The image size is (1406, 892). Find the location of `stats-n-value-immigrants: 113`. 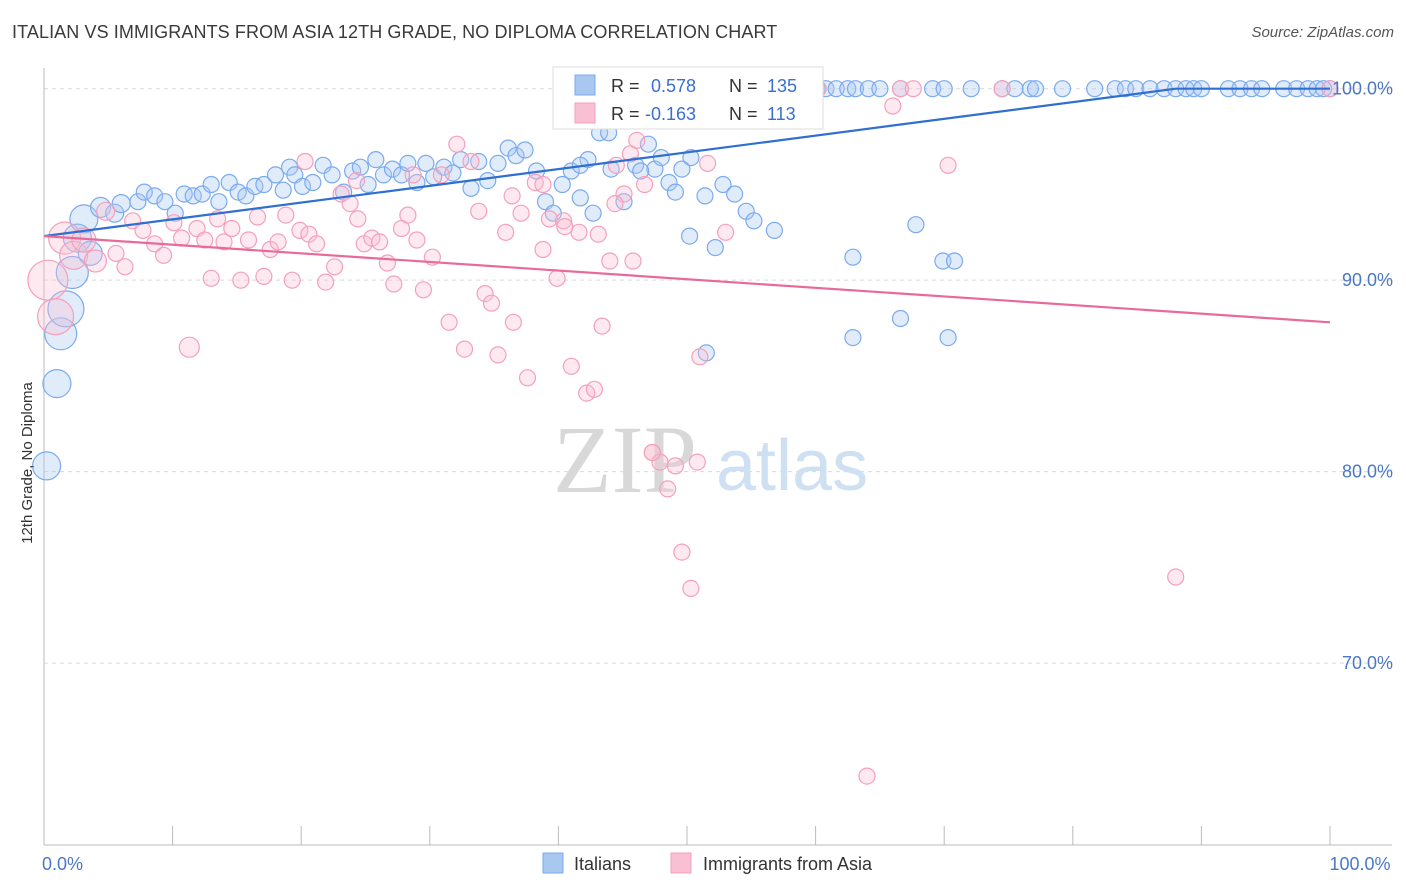

stats-n-value-immigrants: 113 is located at coordinates (781, 114).